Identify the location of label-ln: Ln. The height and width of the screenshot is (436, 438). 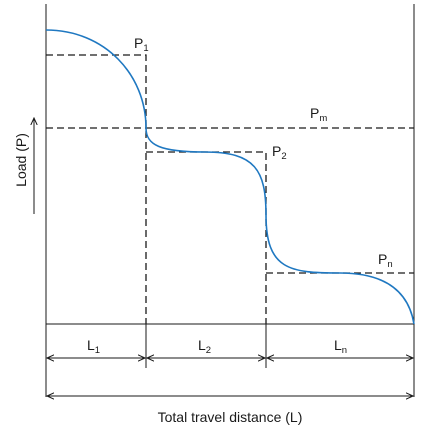
(340, 346).